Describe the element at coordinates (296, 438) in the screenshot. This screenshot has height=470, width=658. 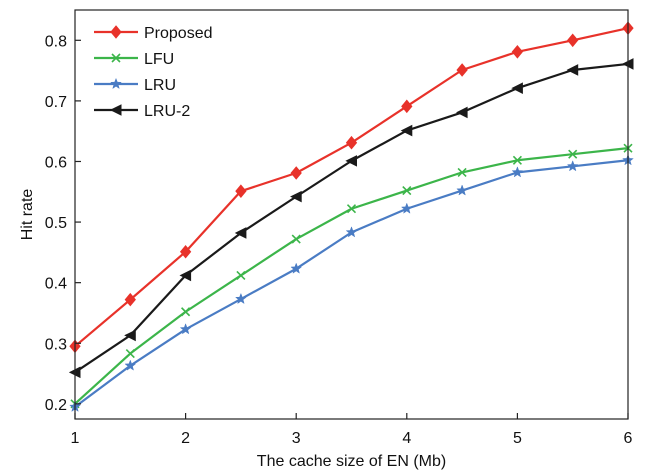
I see `x-tick-label: 3` at that location.